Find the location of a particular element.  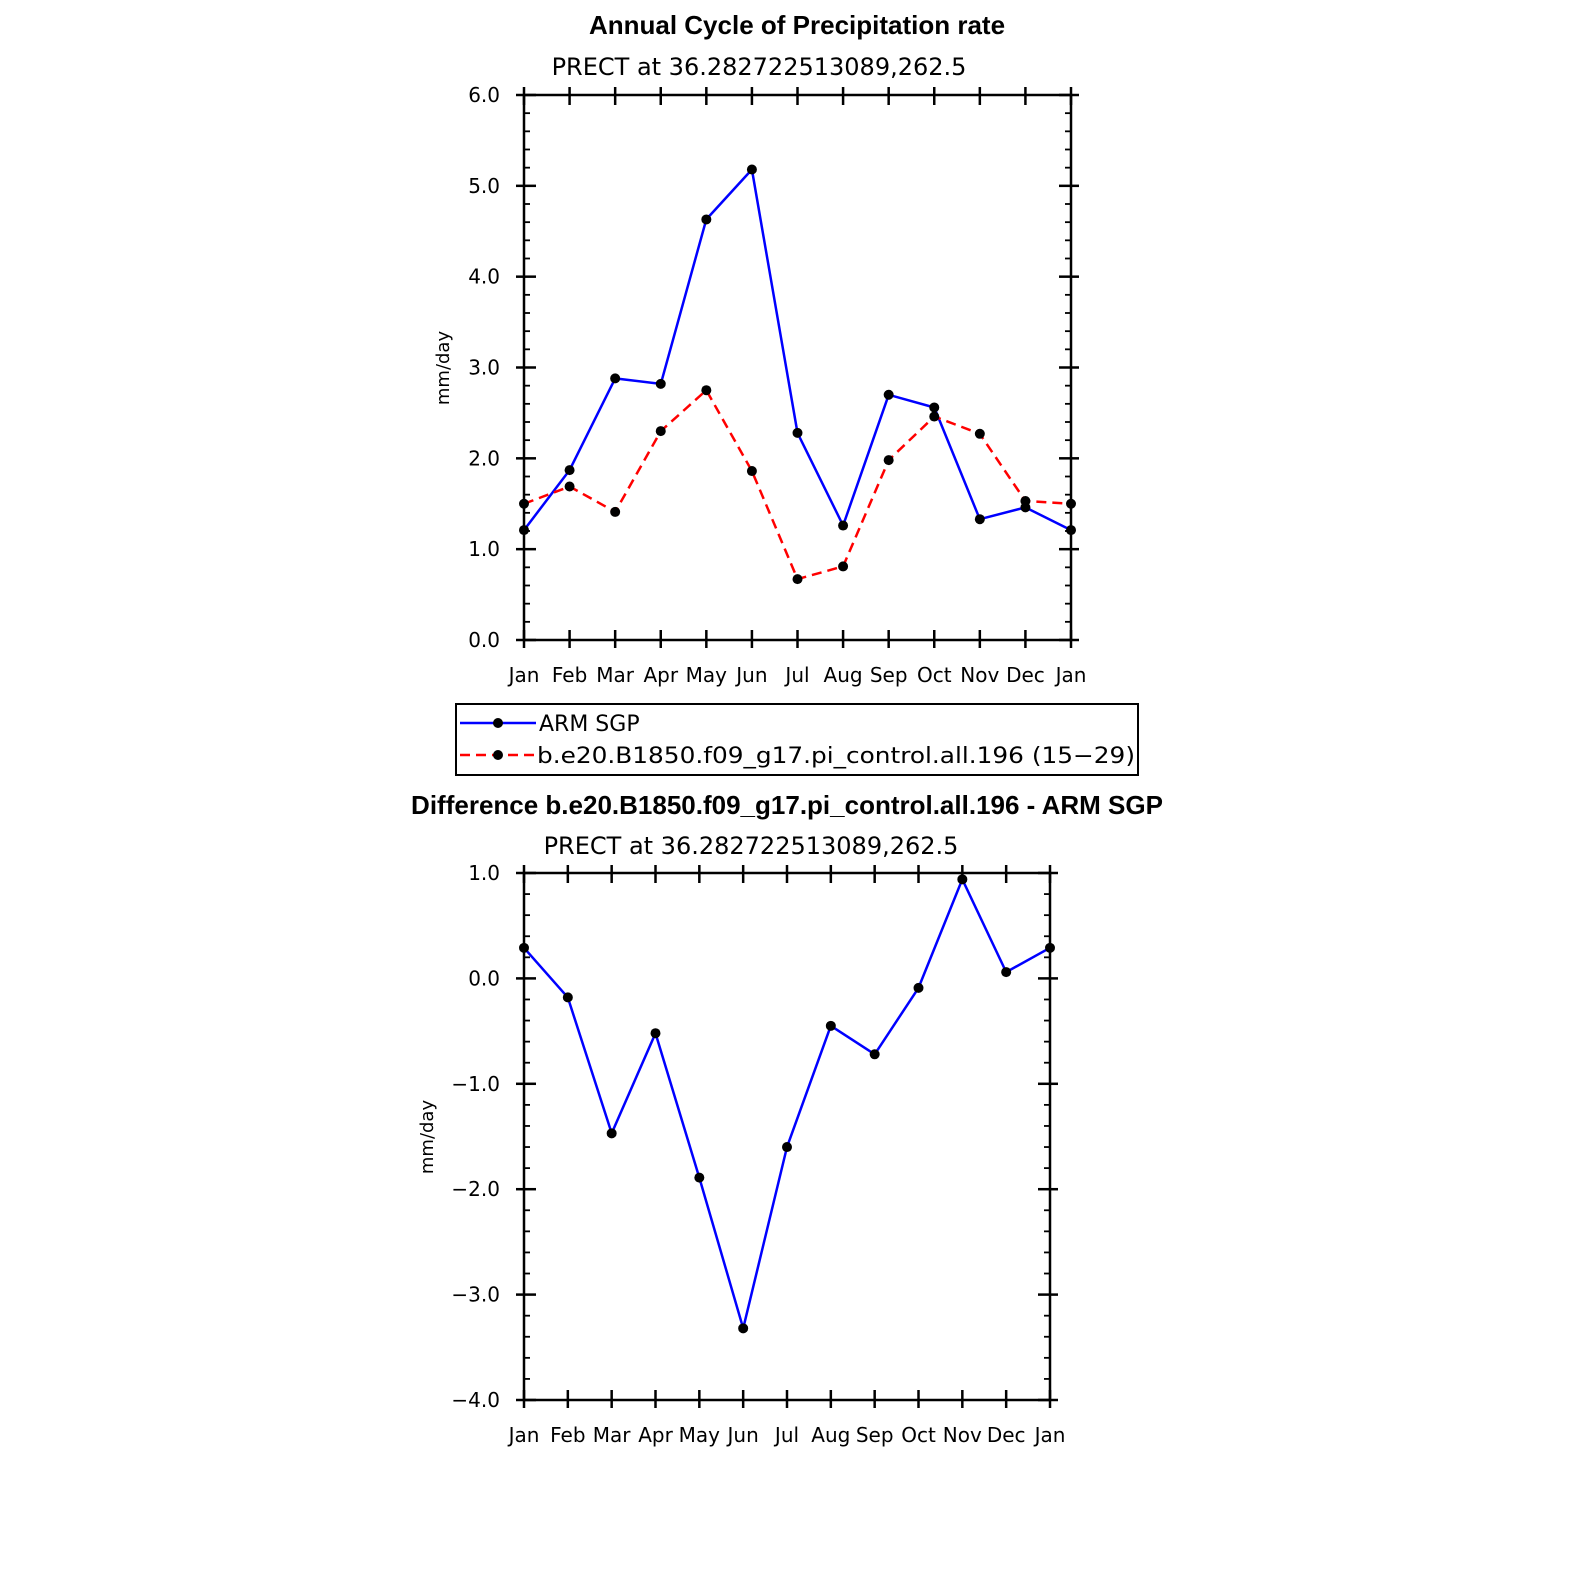

top-plot-frame is located at coordinates (797, 367).